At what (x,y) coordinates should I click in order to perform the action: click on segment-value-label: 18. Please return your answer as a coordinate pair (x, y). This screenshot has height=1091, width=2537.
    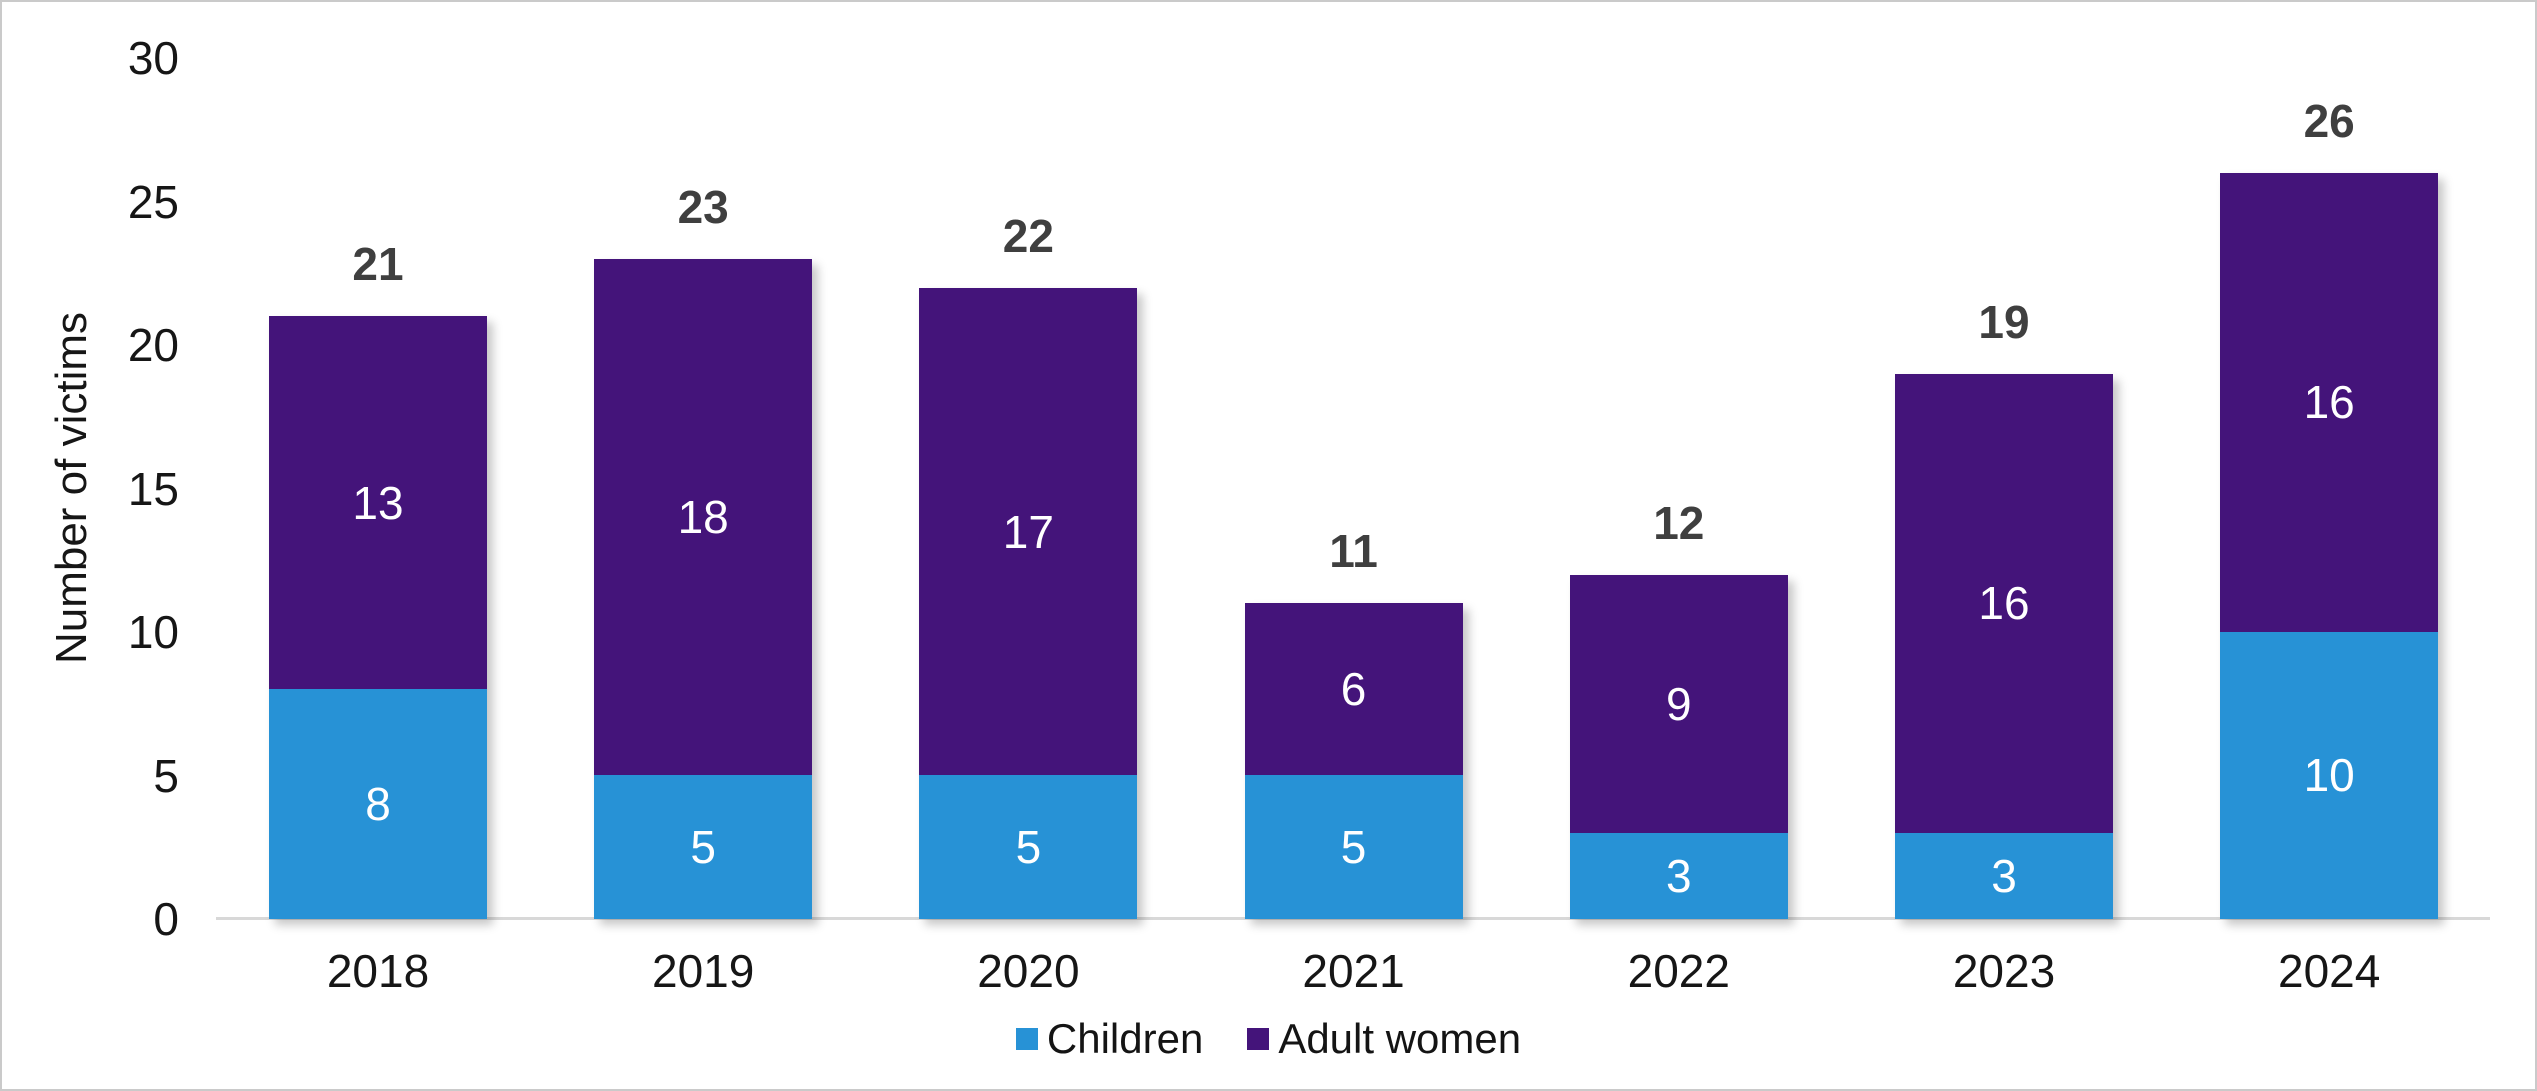
    Looking at the image, I should click on (703, 517).